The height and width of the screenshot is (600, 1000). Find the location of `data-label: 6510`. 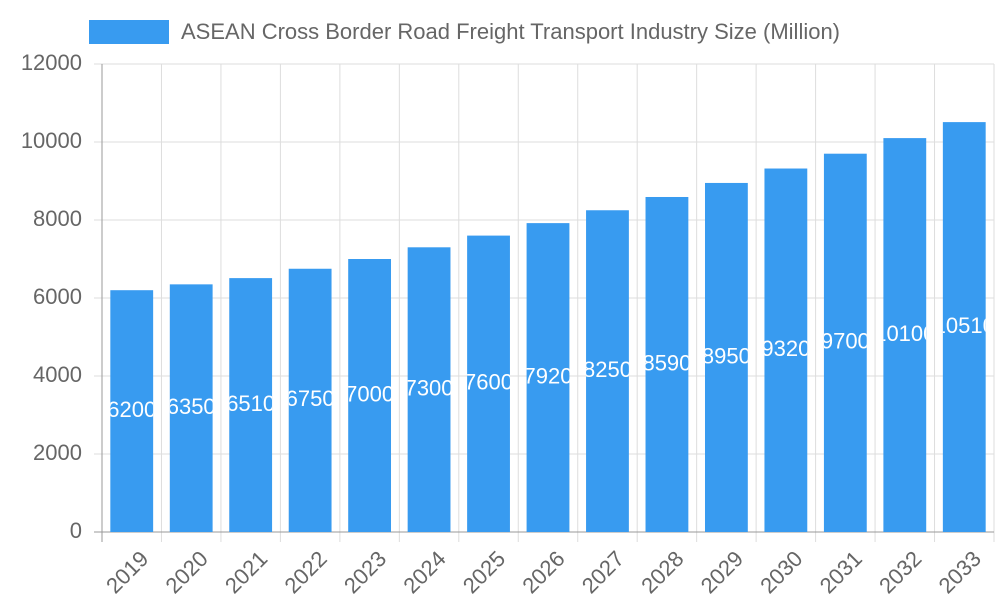

data-label: 6510 is located at coordinates (250, 403).